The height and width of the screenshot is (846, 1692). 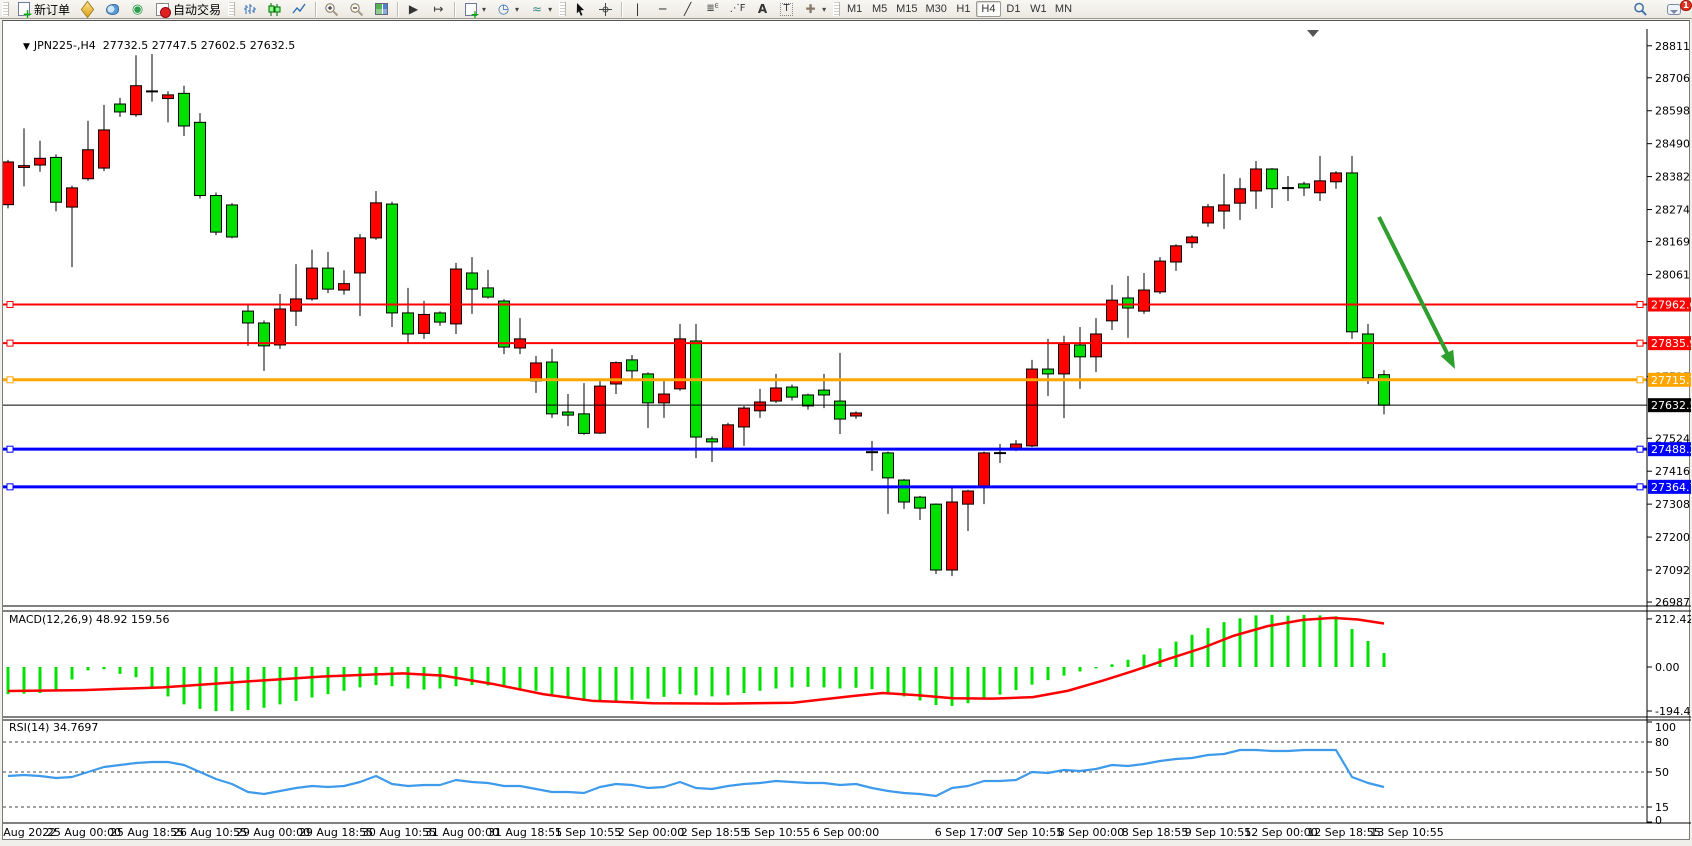 I want to click on cursor-button, so click(x=580, y=9).